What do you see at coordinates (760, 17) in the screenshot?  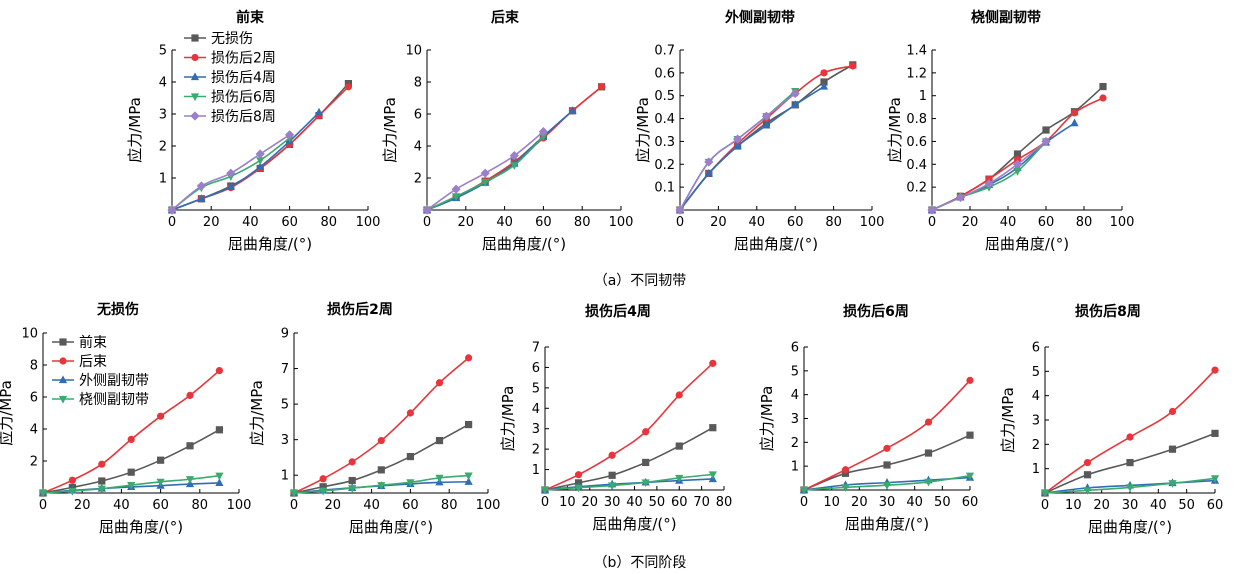 I see `chart-title: 外侧副韧带` at bounding box center [760, 17].